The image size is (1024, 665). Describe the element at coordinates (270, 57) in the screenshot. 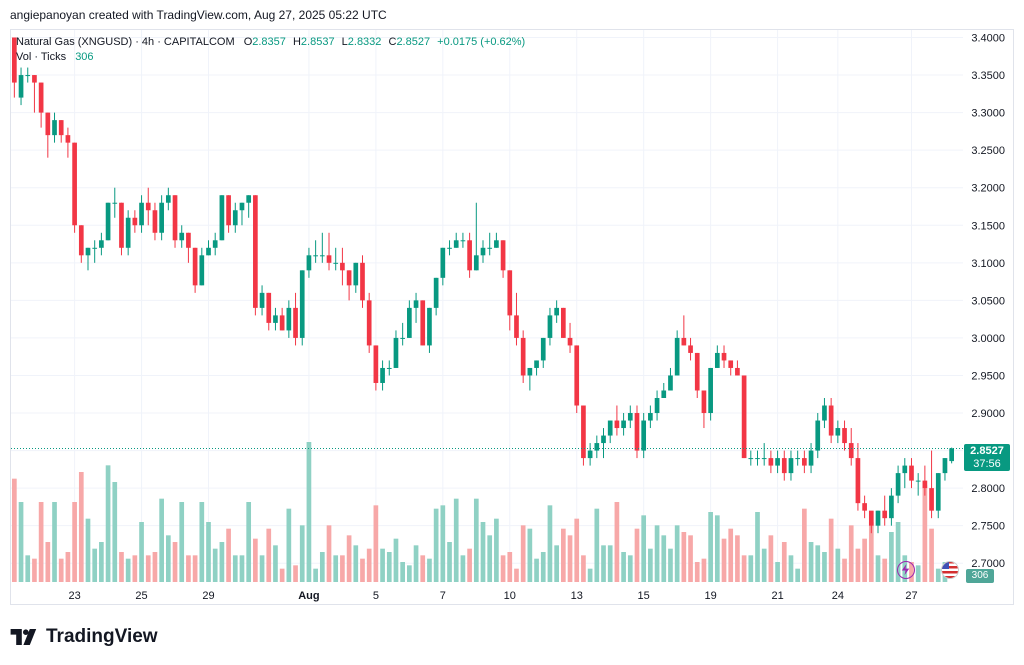

I see `legend-row-volume: Vol · Ticks 306` at that location.